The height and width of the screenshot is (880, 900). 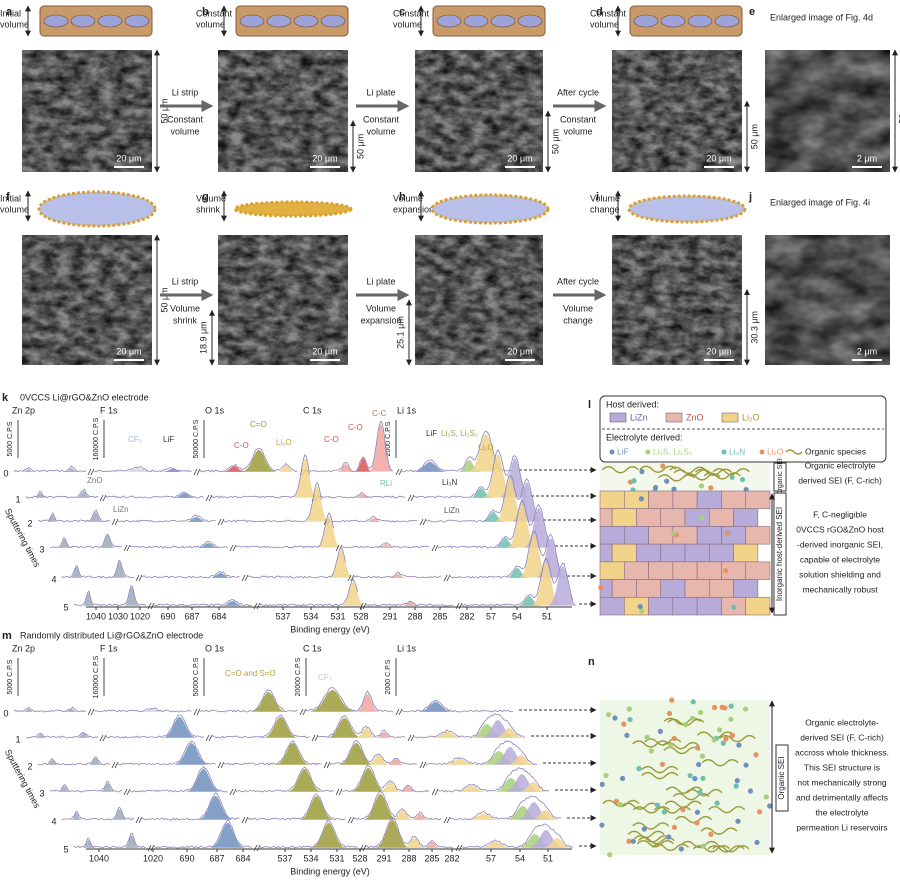 What do you see at coordinates (840, 544) in the screenshot?
I see `description: -derived inorganic SEI,` at bounding box center [840, 544].